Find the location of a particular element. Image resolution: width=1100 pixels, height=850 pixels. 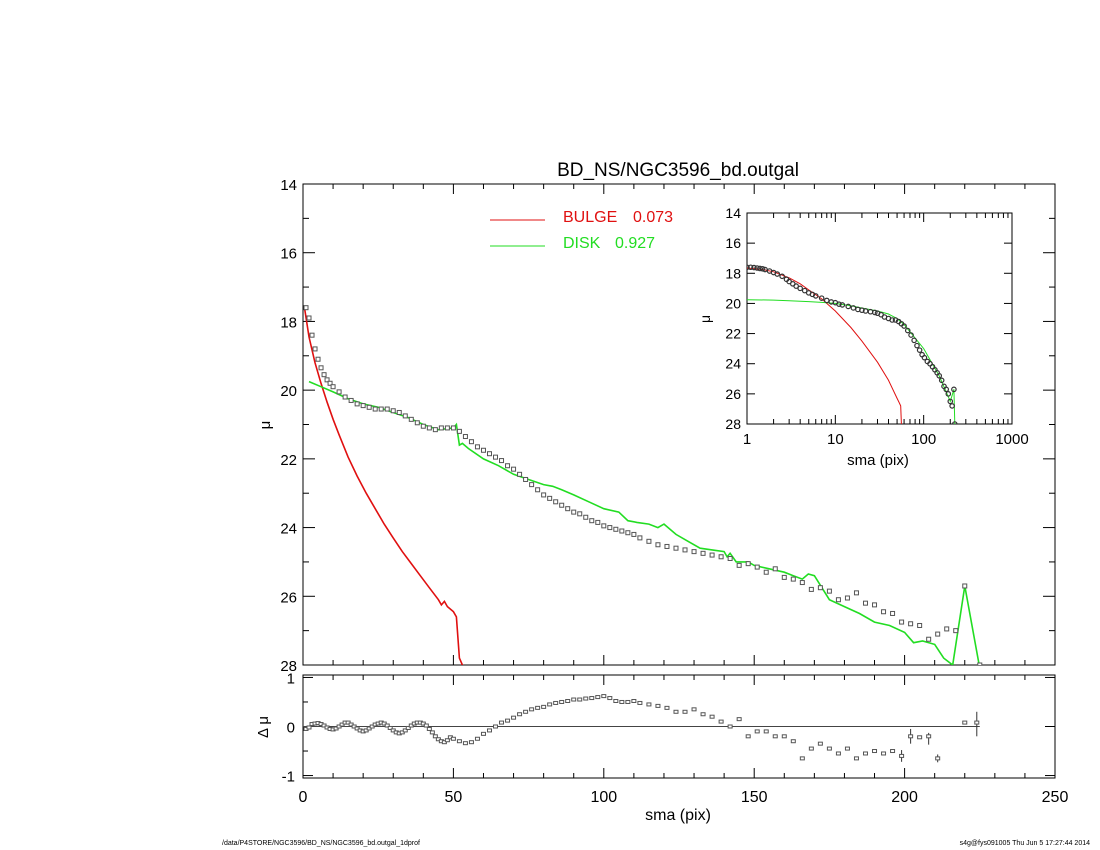

inset-y-tick-label: 24 is located at coordinates (733, 364).